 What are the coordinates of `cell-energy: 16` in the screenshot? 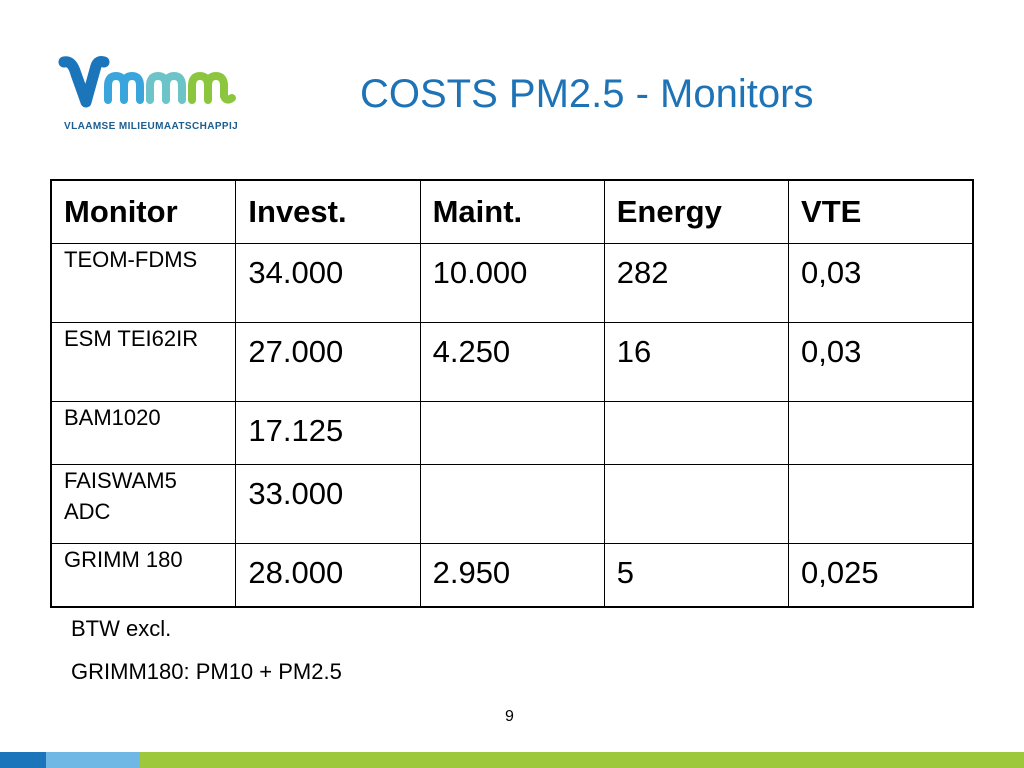 It's located at (696, 362).